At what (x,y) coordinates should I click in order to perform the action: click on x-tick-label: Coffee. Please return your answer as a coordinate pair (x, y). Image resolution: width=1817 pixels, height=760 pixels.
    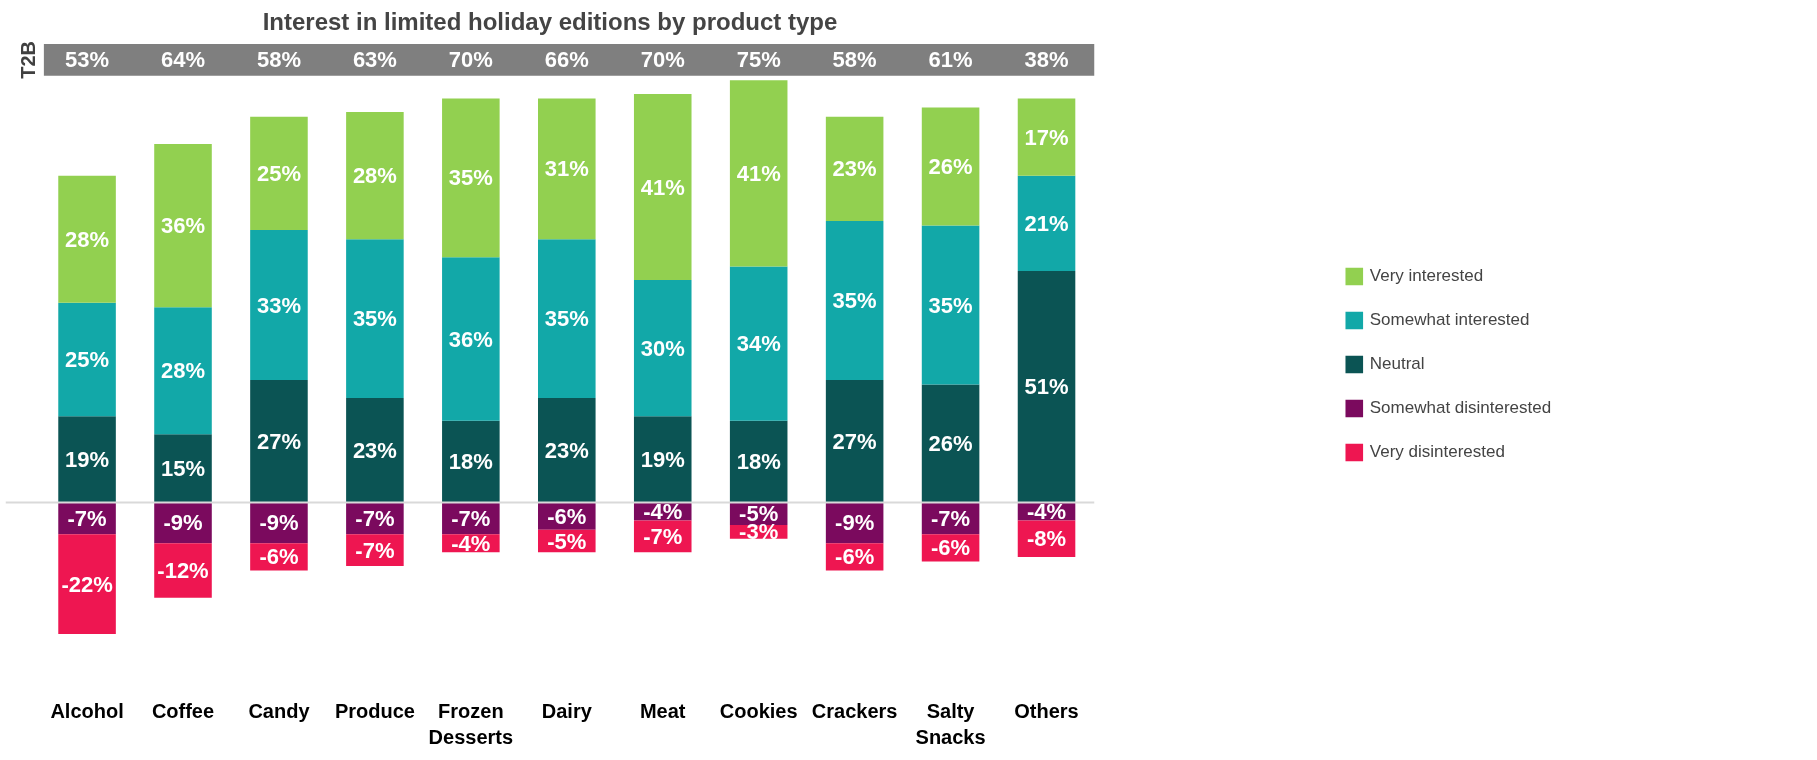
    Looking at the image, I should click on (183, 710).